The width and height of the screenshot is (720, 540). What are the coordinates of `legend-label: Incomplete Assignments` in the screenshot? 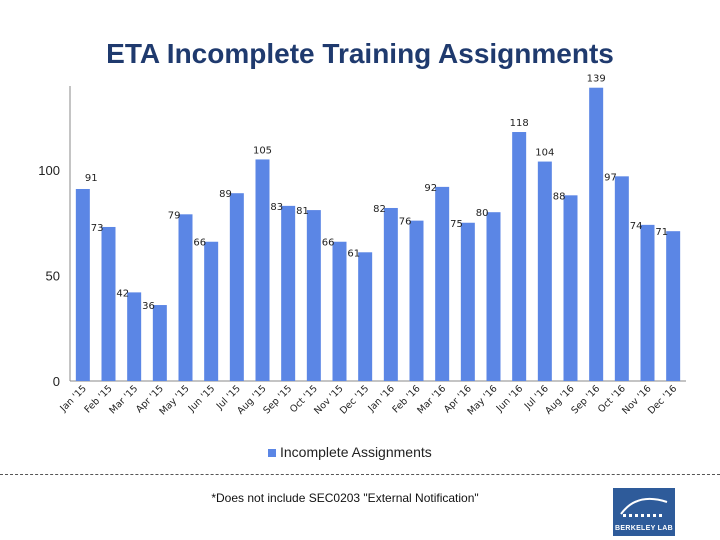 It's located at (356, 452).